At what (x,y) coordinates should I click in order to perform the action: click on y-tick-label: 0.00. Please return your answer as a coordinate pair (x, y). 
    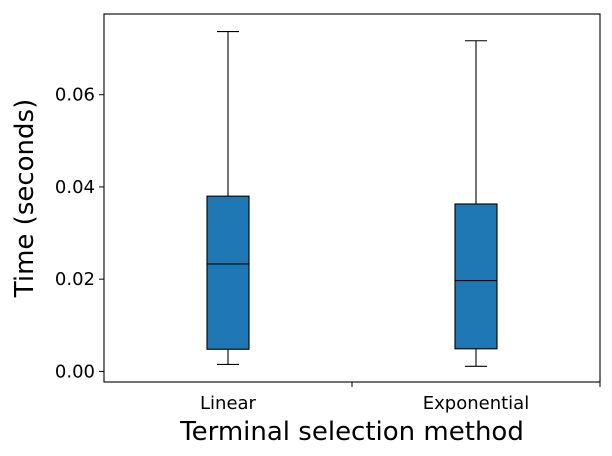
    Looking at the image, I should click on (75, 371).